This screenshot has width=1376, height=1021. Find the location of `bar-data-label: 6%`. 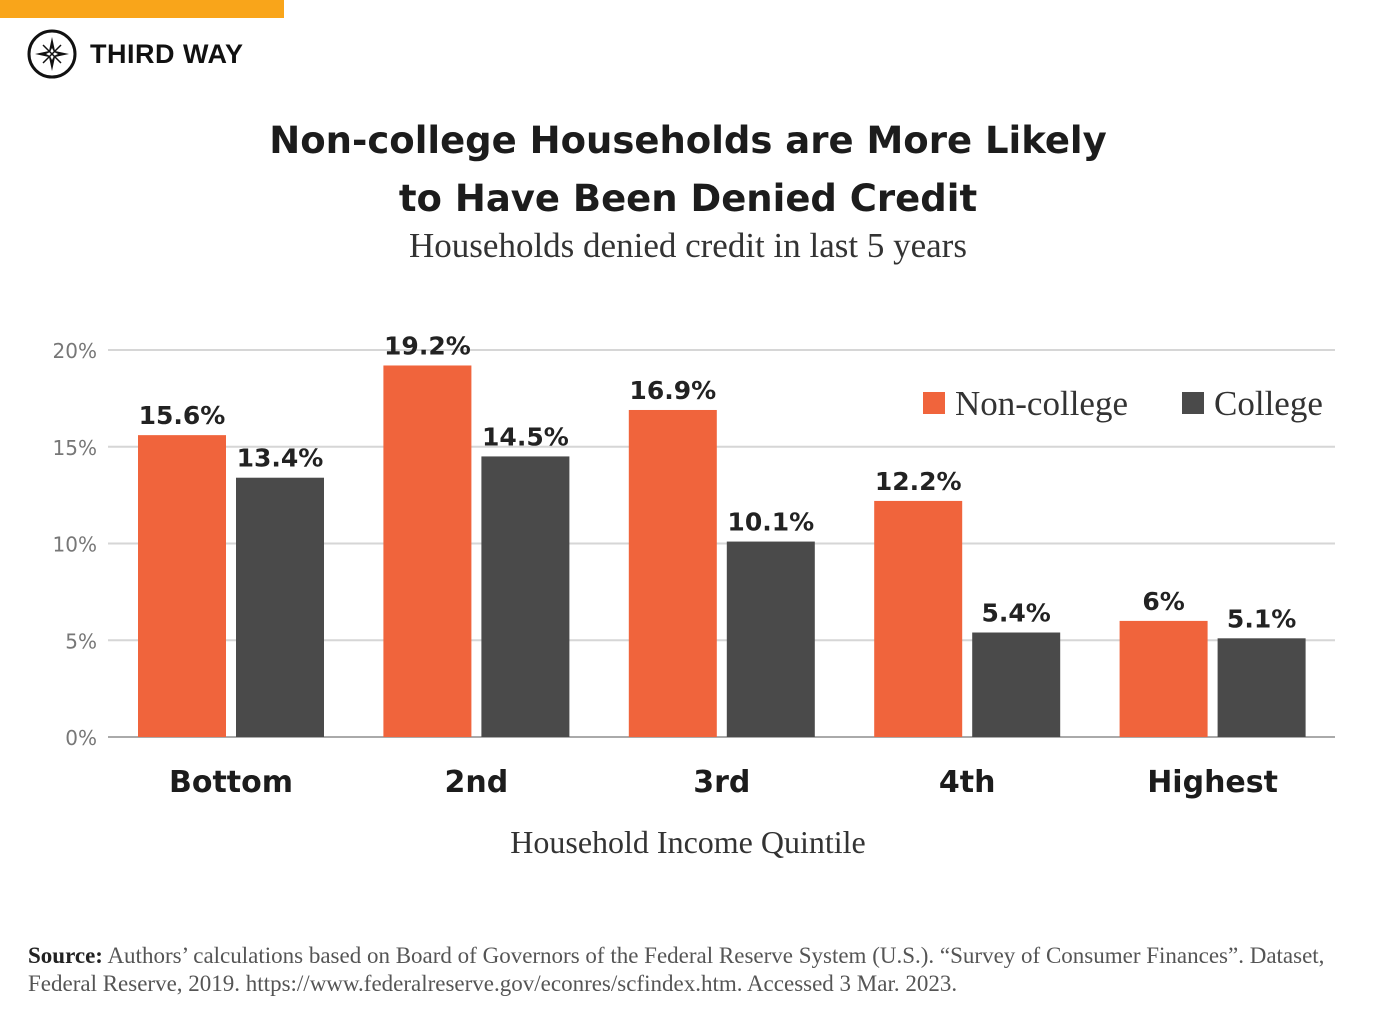

bar-data-label: 6% is located at coordinates (1163, 601).